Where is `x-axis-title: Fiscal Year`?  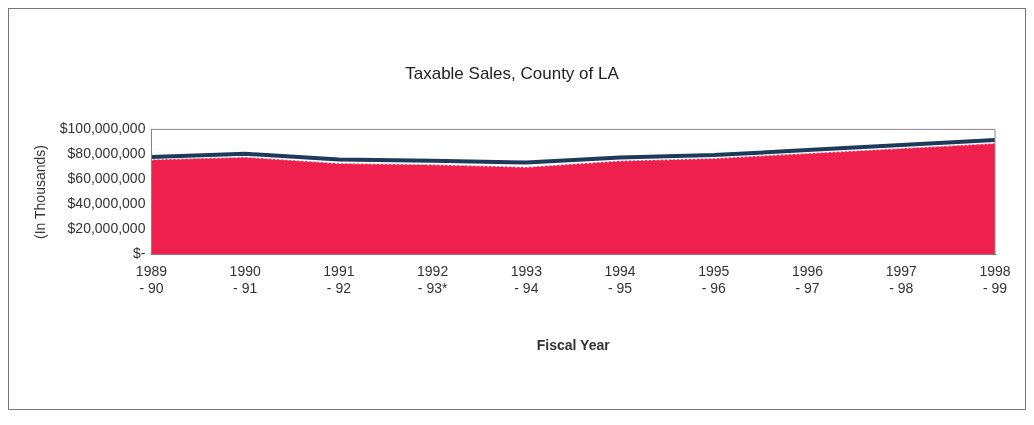 x-axis-title: Fiscal Year is located at coordinates (573, 345).